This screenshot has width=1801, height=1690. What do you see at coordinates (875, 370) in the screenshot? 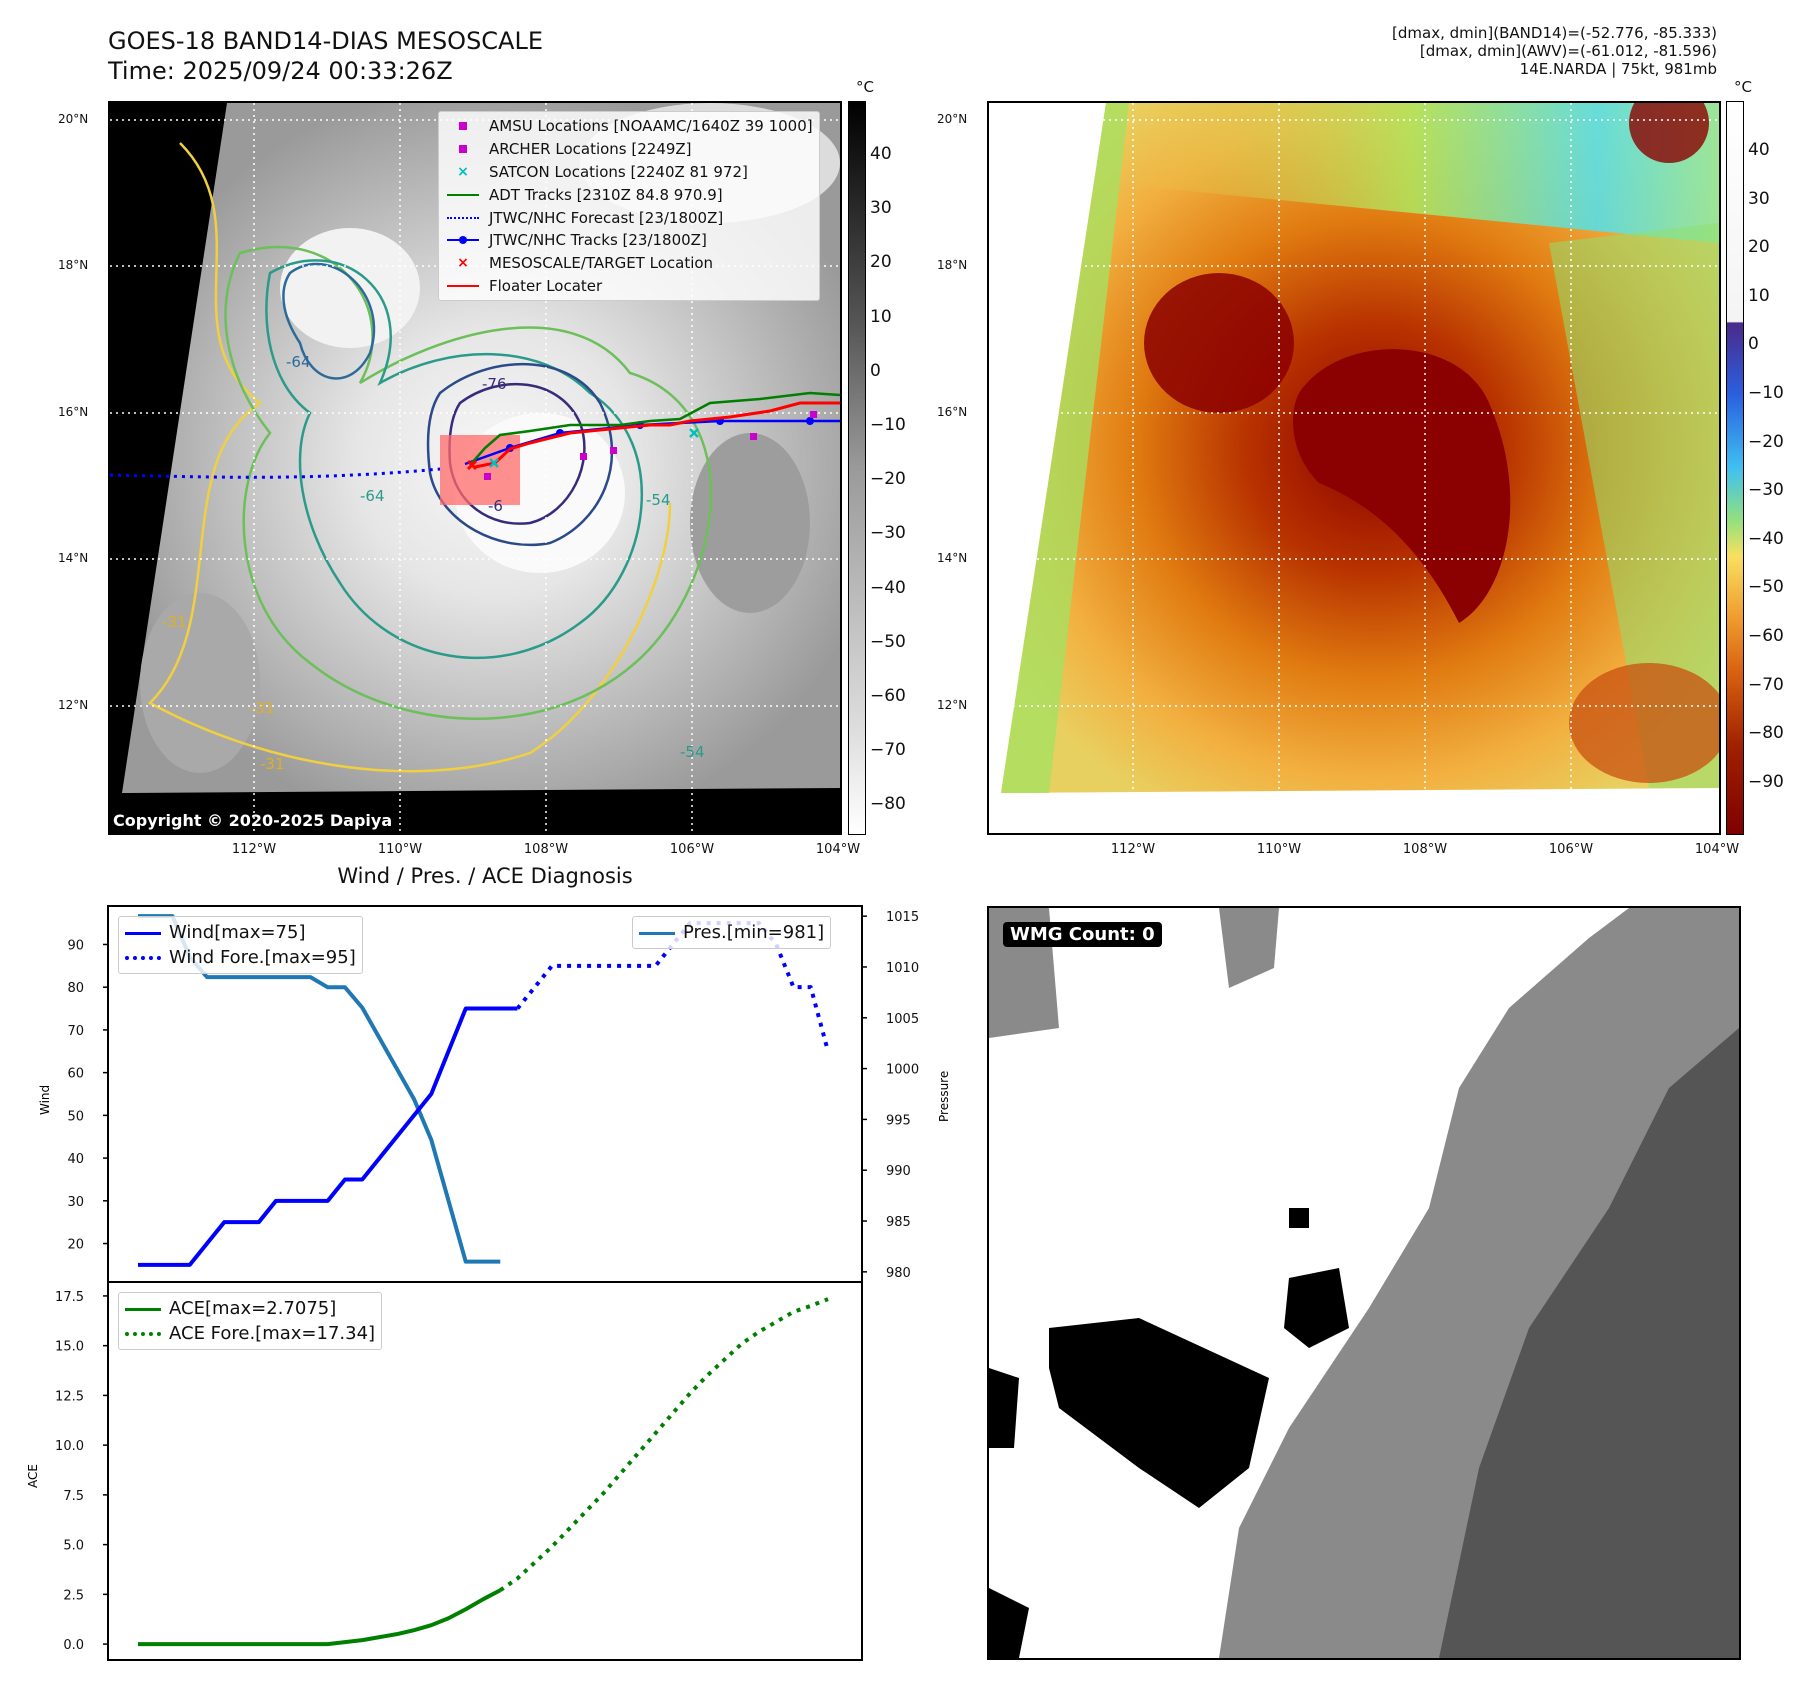
I see `colorbar-gray-tick: 0` at bounding box center [875, 370].